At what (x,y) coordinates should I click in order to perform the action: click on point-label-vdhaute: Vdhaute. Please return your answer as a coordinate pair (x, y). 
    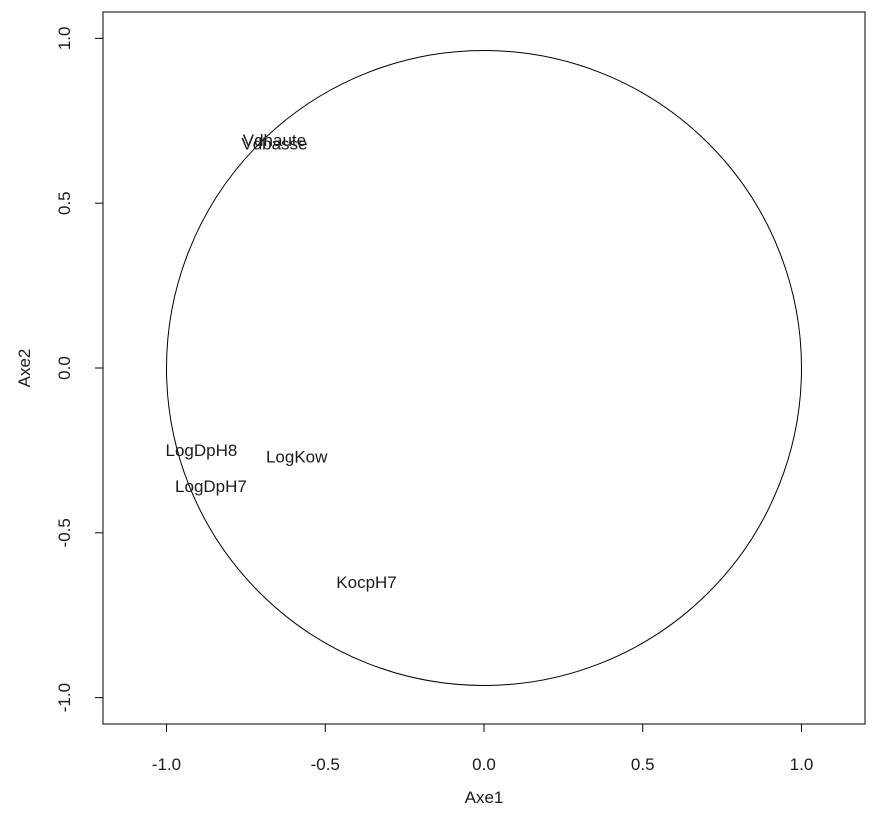
    Looking at the image, I should click on (274, 140).